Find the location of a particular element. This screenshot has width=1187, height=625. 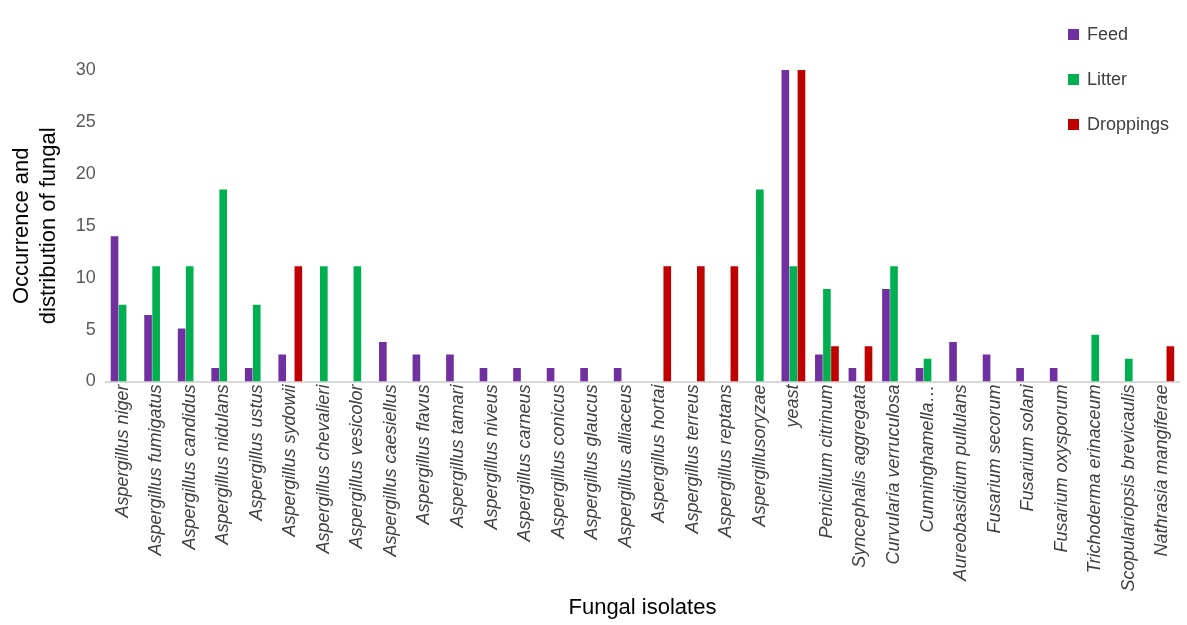

x-tick-label: Aspergillus fumigatus is located at coordinates (155, 470).